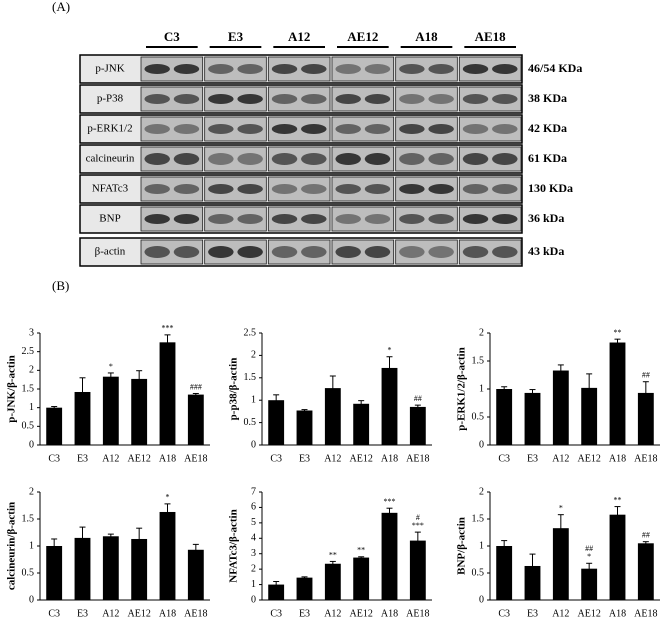  I want to click on y-tick-label: 2.5, so click(250, 332).